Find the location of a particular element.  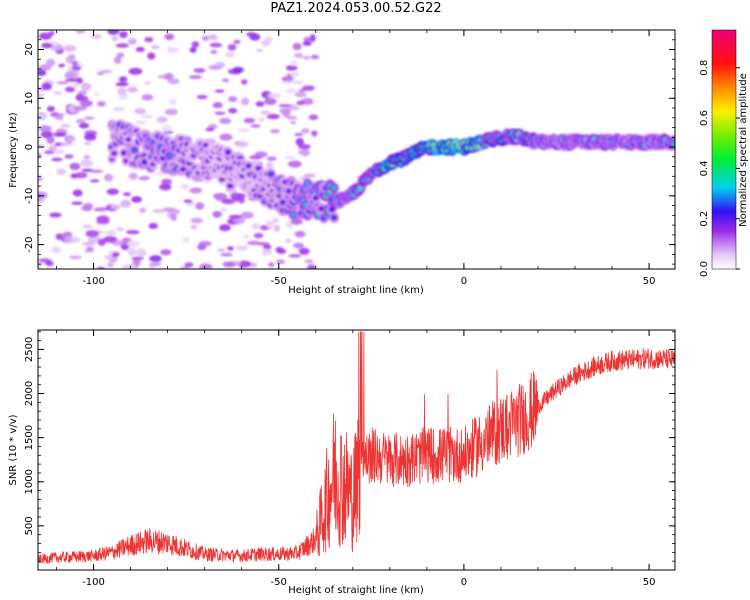

snr-xlabel: Height of straight line (km) is located at coordinates (356, 590).